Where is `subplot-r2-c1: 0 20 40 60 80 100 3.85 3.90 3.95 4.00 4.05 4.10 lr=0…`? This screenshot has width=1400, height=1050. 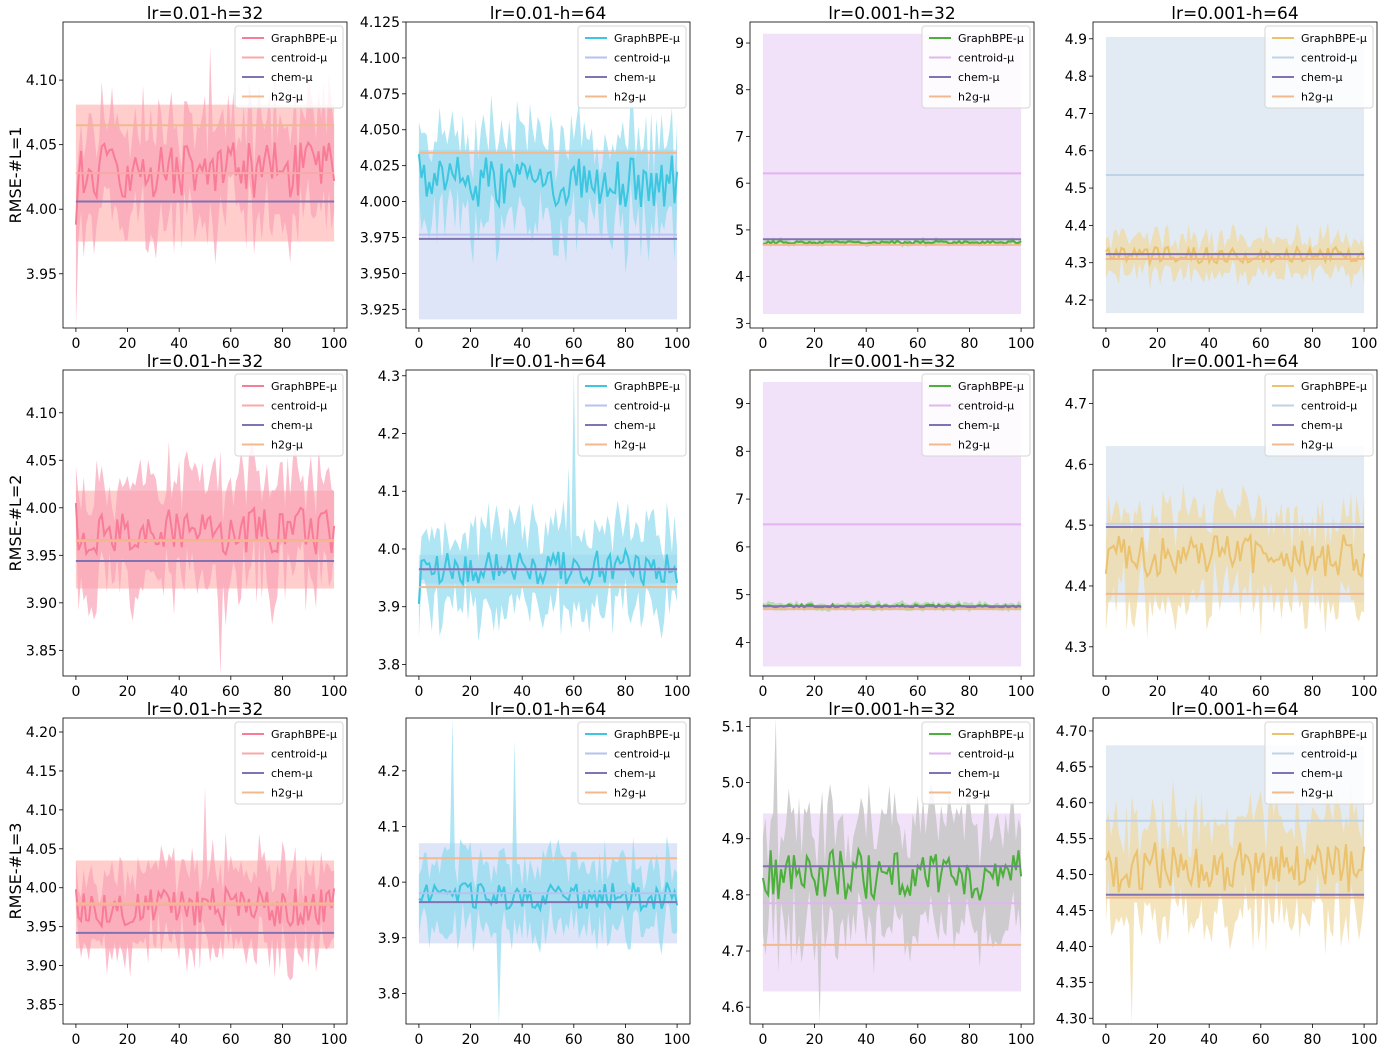
subplot-r2-c1: 0 20 40 60 80 100 3.85 3.90 3.95 4.00 4.05 4.10 lr=0… is located at coordinates (176, 526).